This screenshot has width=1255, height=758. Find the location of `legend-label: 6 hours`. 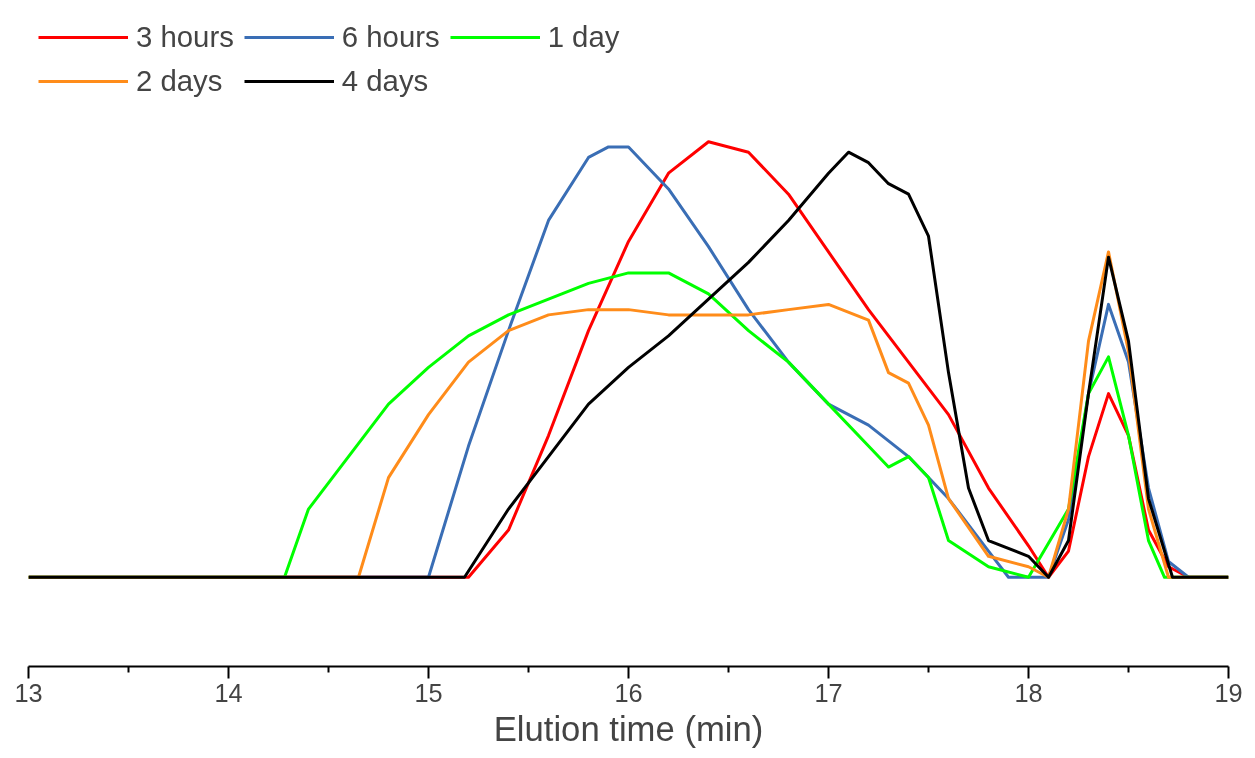

legend-label: 6 hours is located at coordinates (390, 37).